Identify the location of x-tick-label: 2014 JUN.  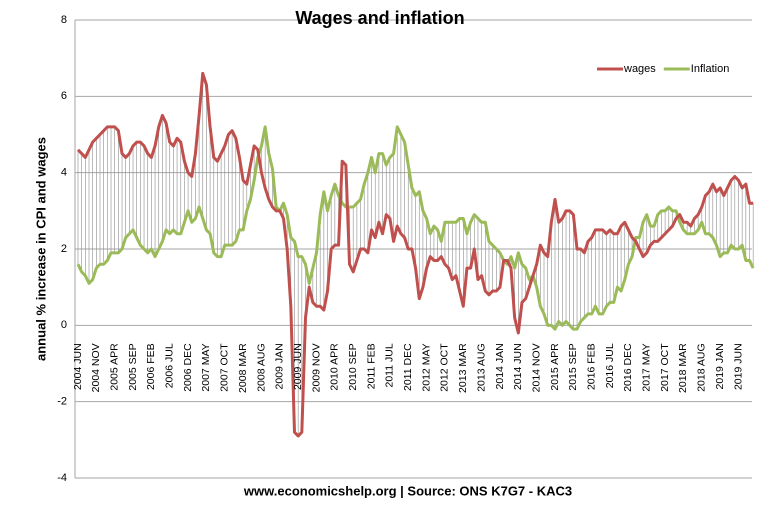
(518, 366).